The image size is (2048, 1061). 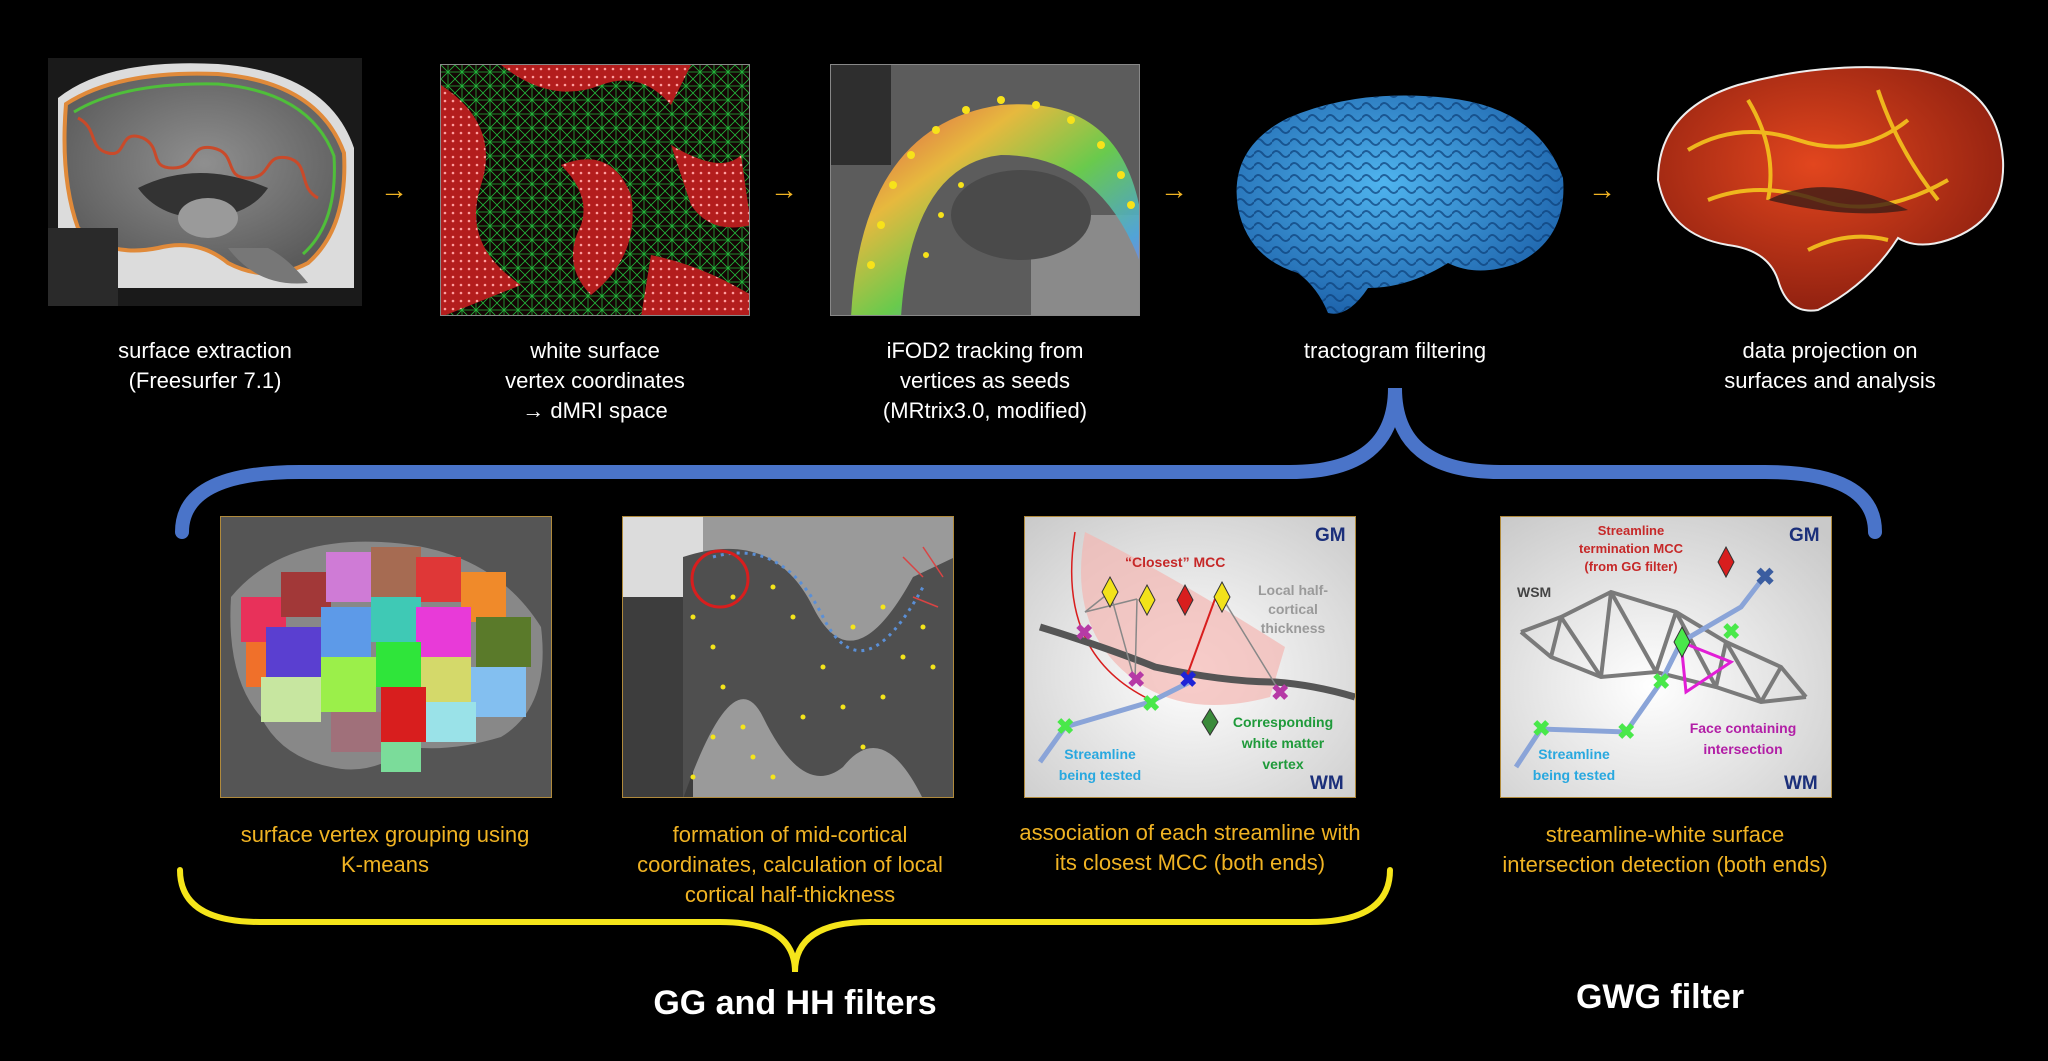 What do you see at coordinates (788, 657) in the screenshot?
I see `mid-cortical-coordinates-image` at bounding box center [788, 657].